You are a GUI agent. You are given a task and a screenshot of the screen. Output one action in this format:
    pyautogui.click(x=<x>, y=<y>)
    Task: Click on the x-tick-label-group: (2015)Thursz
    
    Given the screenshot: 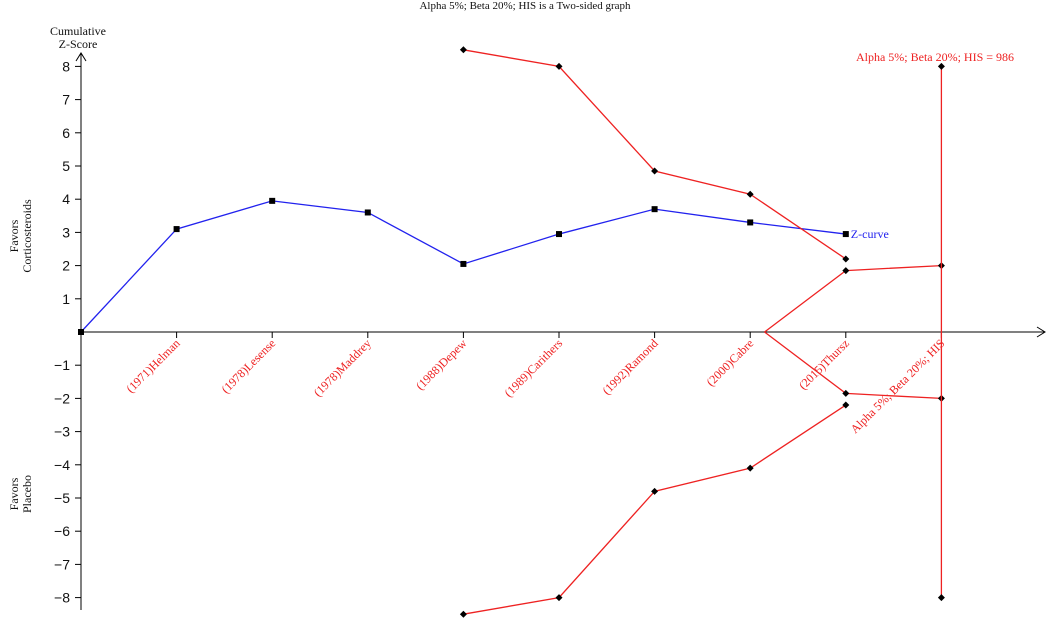 What is the action you would take?
    pyautogui.click(x=824, y=364)
    